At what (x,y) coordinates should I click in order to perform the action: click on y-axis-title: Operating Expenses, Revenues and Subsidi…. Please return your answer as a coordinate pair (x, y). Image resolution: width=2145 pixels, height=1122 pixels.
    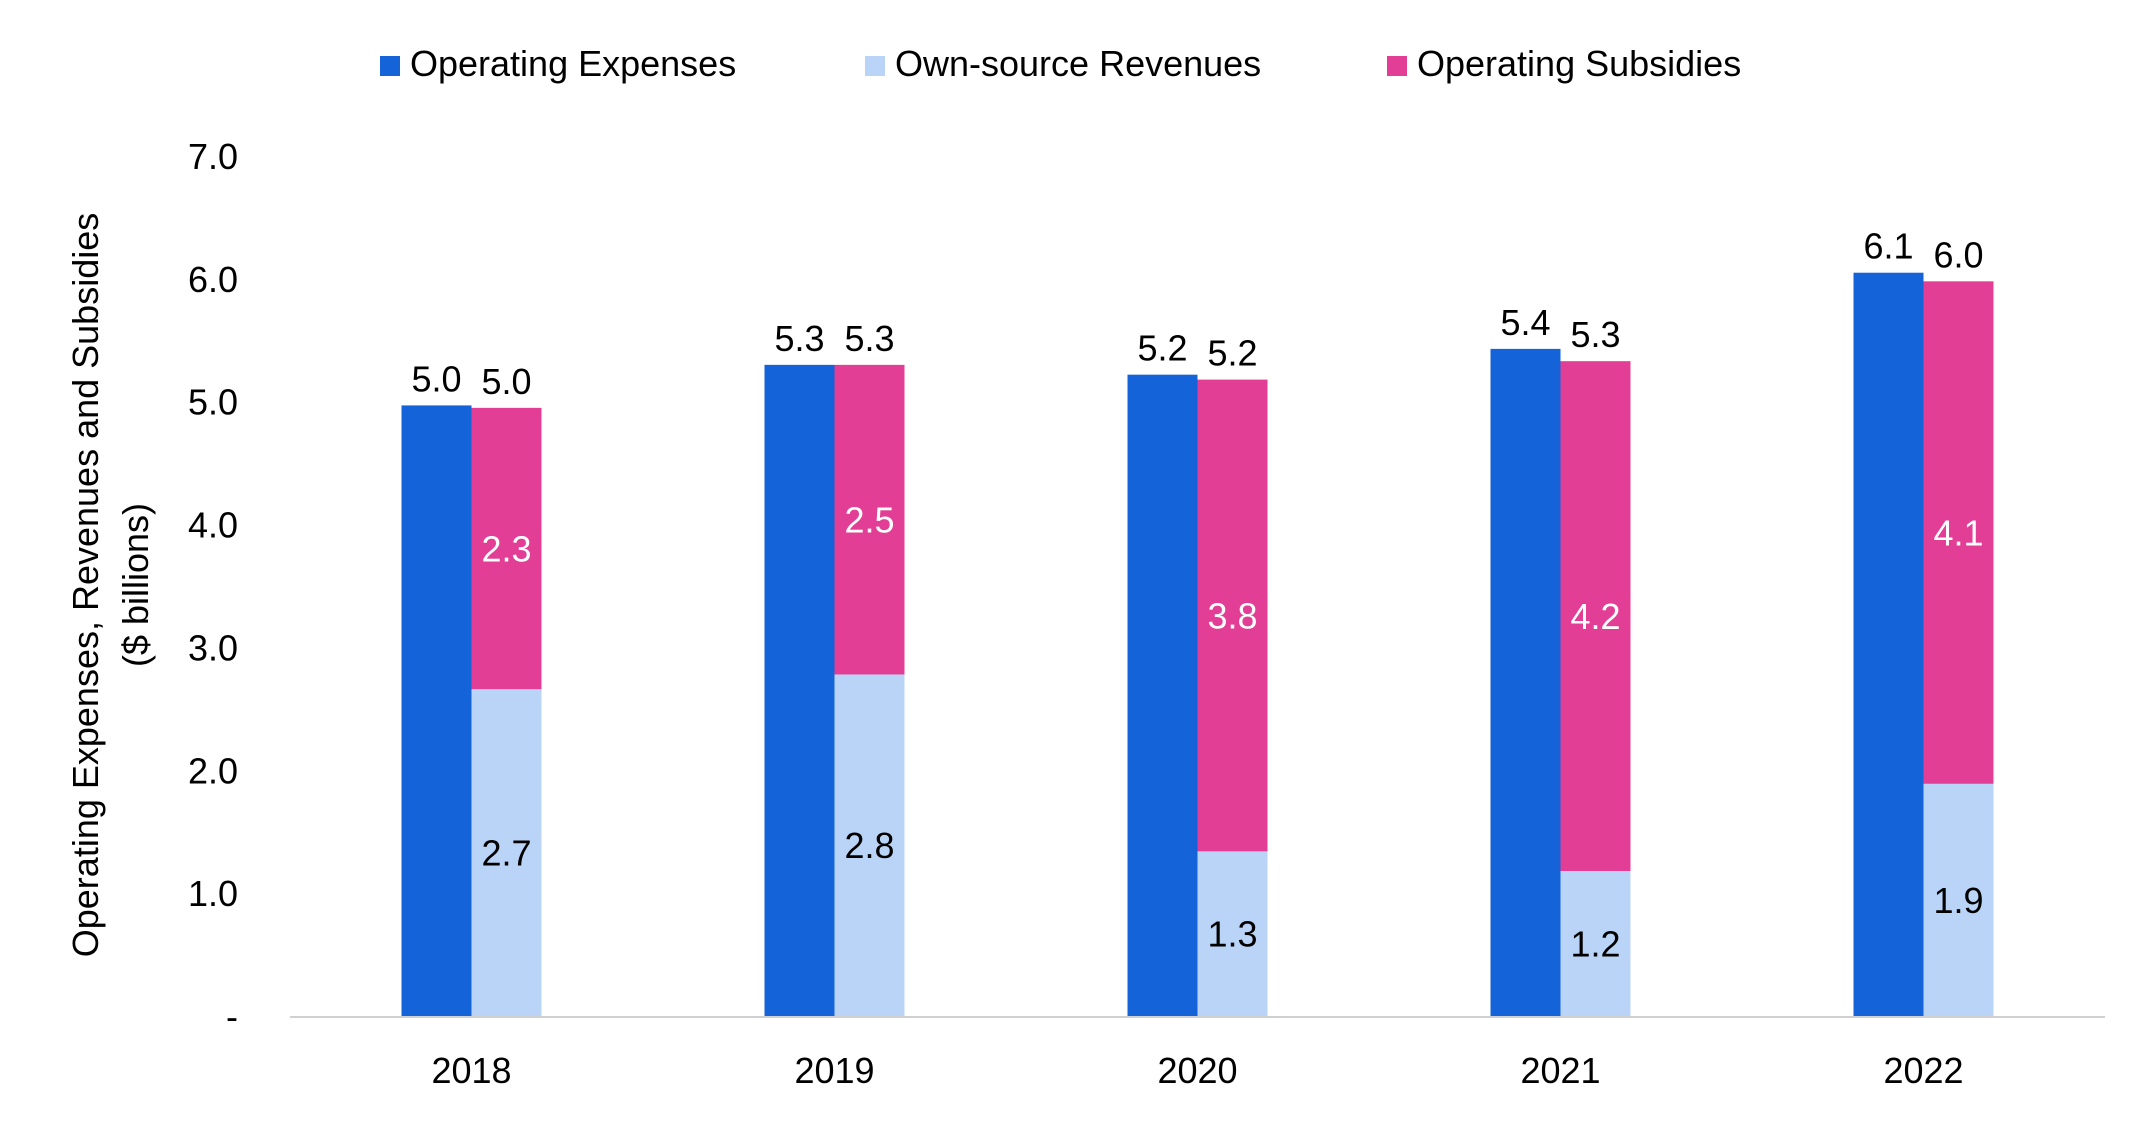
    Looking at the image, I should click on (85, 585).